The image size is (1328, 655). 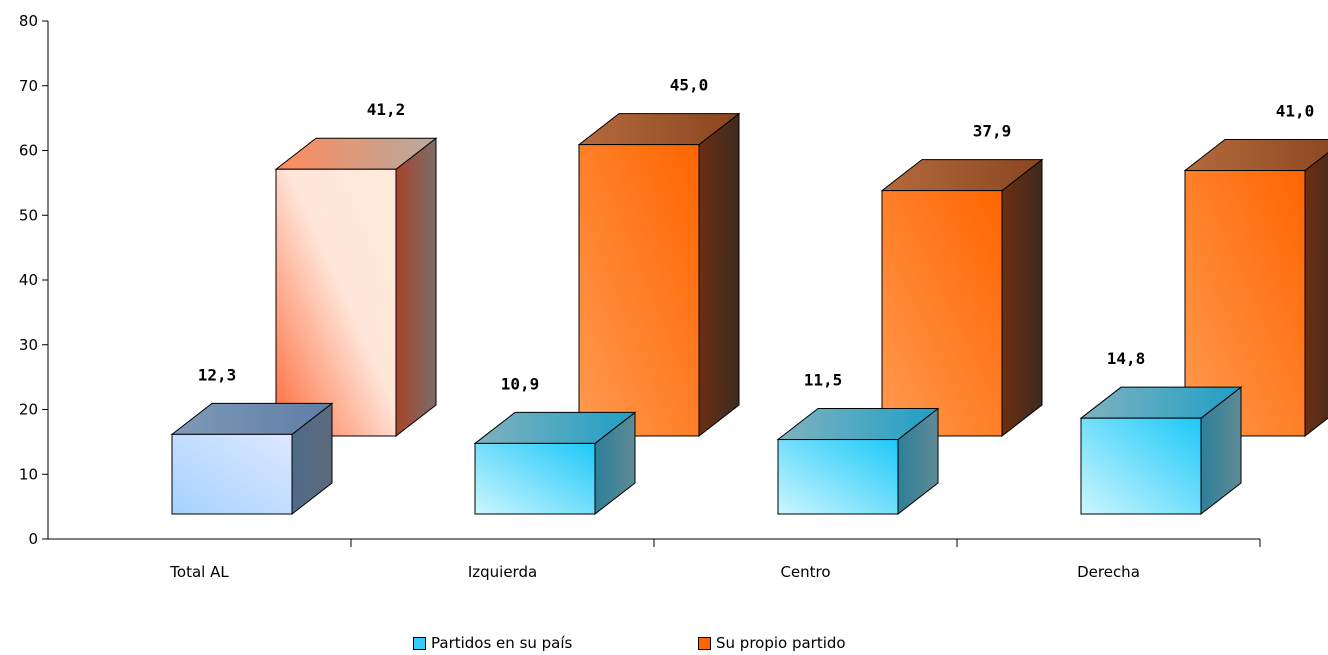 What do you see at coordinates (33, 539) in the screenshot?
I see `y-tick-label: 0` at bounding box center [33, 539].